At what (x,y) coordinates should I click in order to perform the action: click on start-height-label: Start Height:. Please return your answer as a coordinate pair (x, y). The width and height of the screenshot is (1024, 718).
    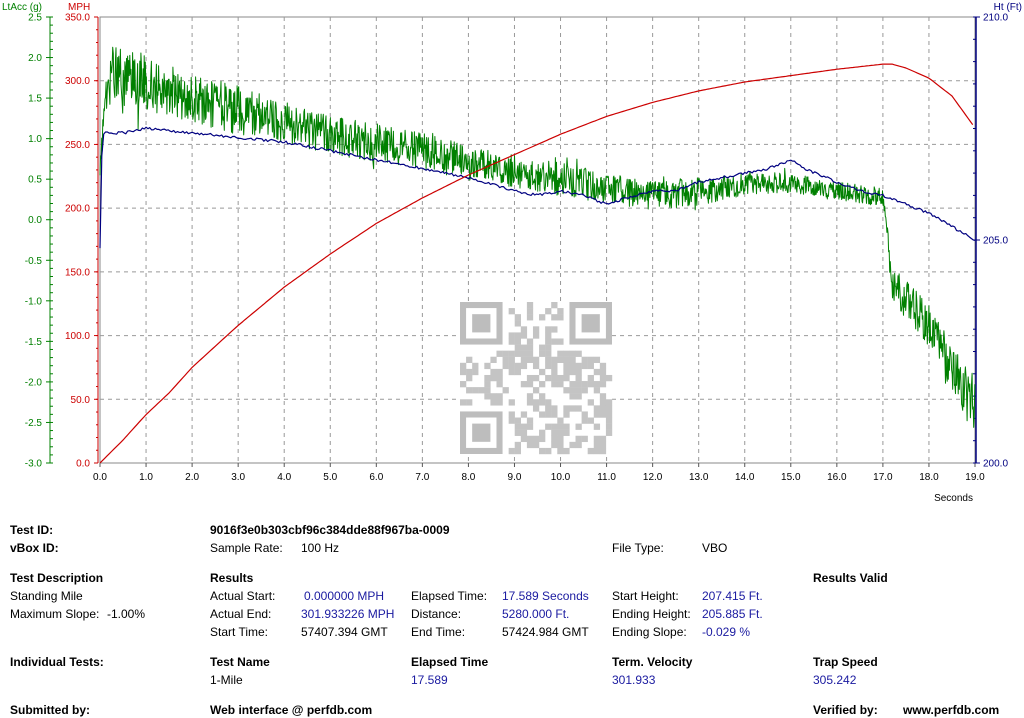
    Looking at the image, I should click on (645, 596).